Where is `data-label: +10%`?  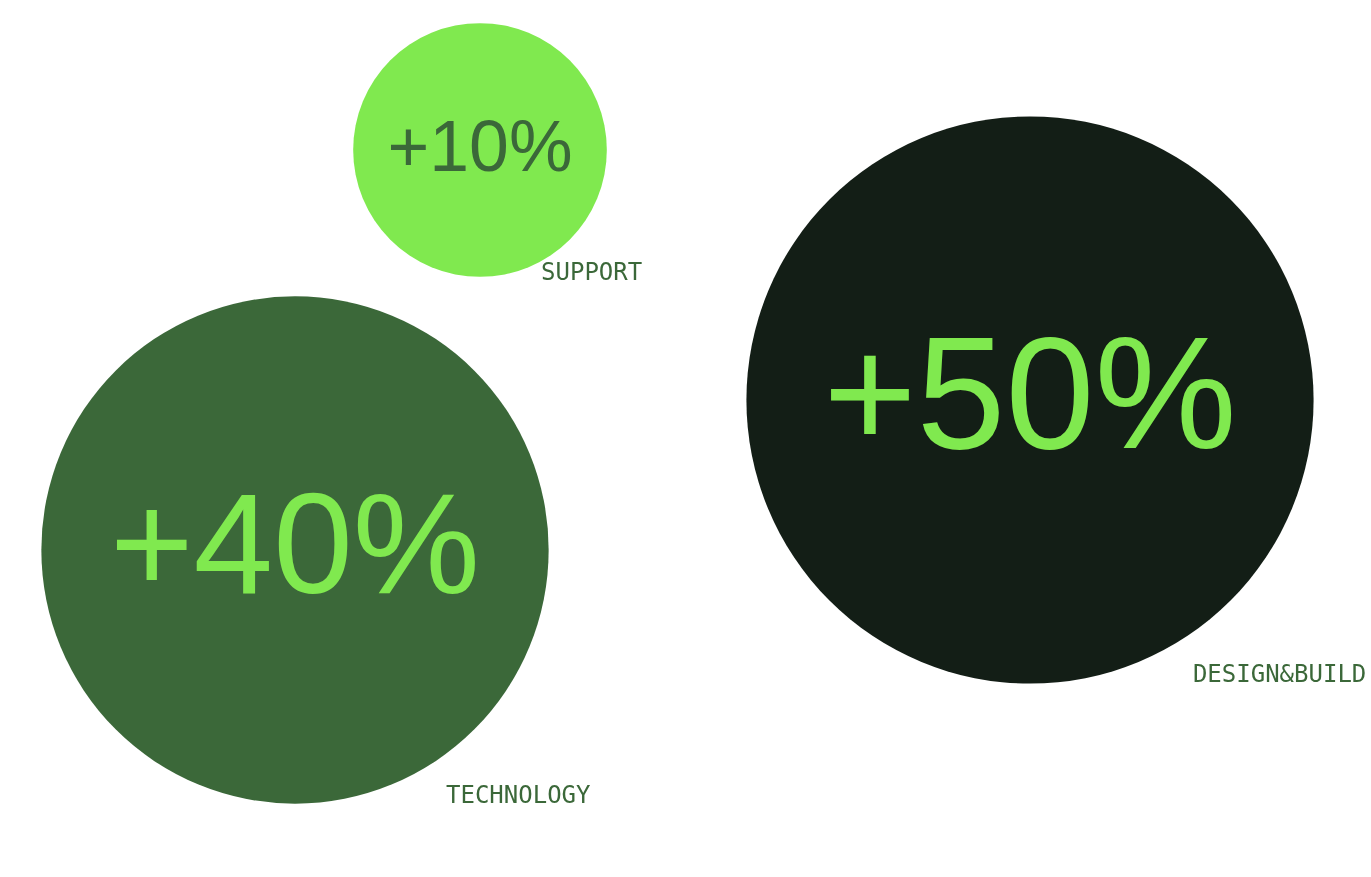
data-label: +10% is located at coordinates (480, 146).